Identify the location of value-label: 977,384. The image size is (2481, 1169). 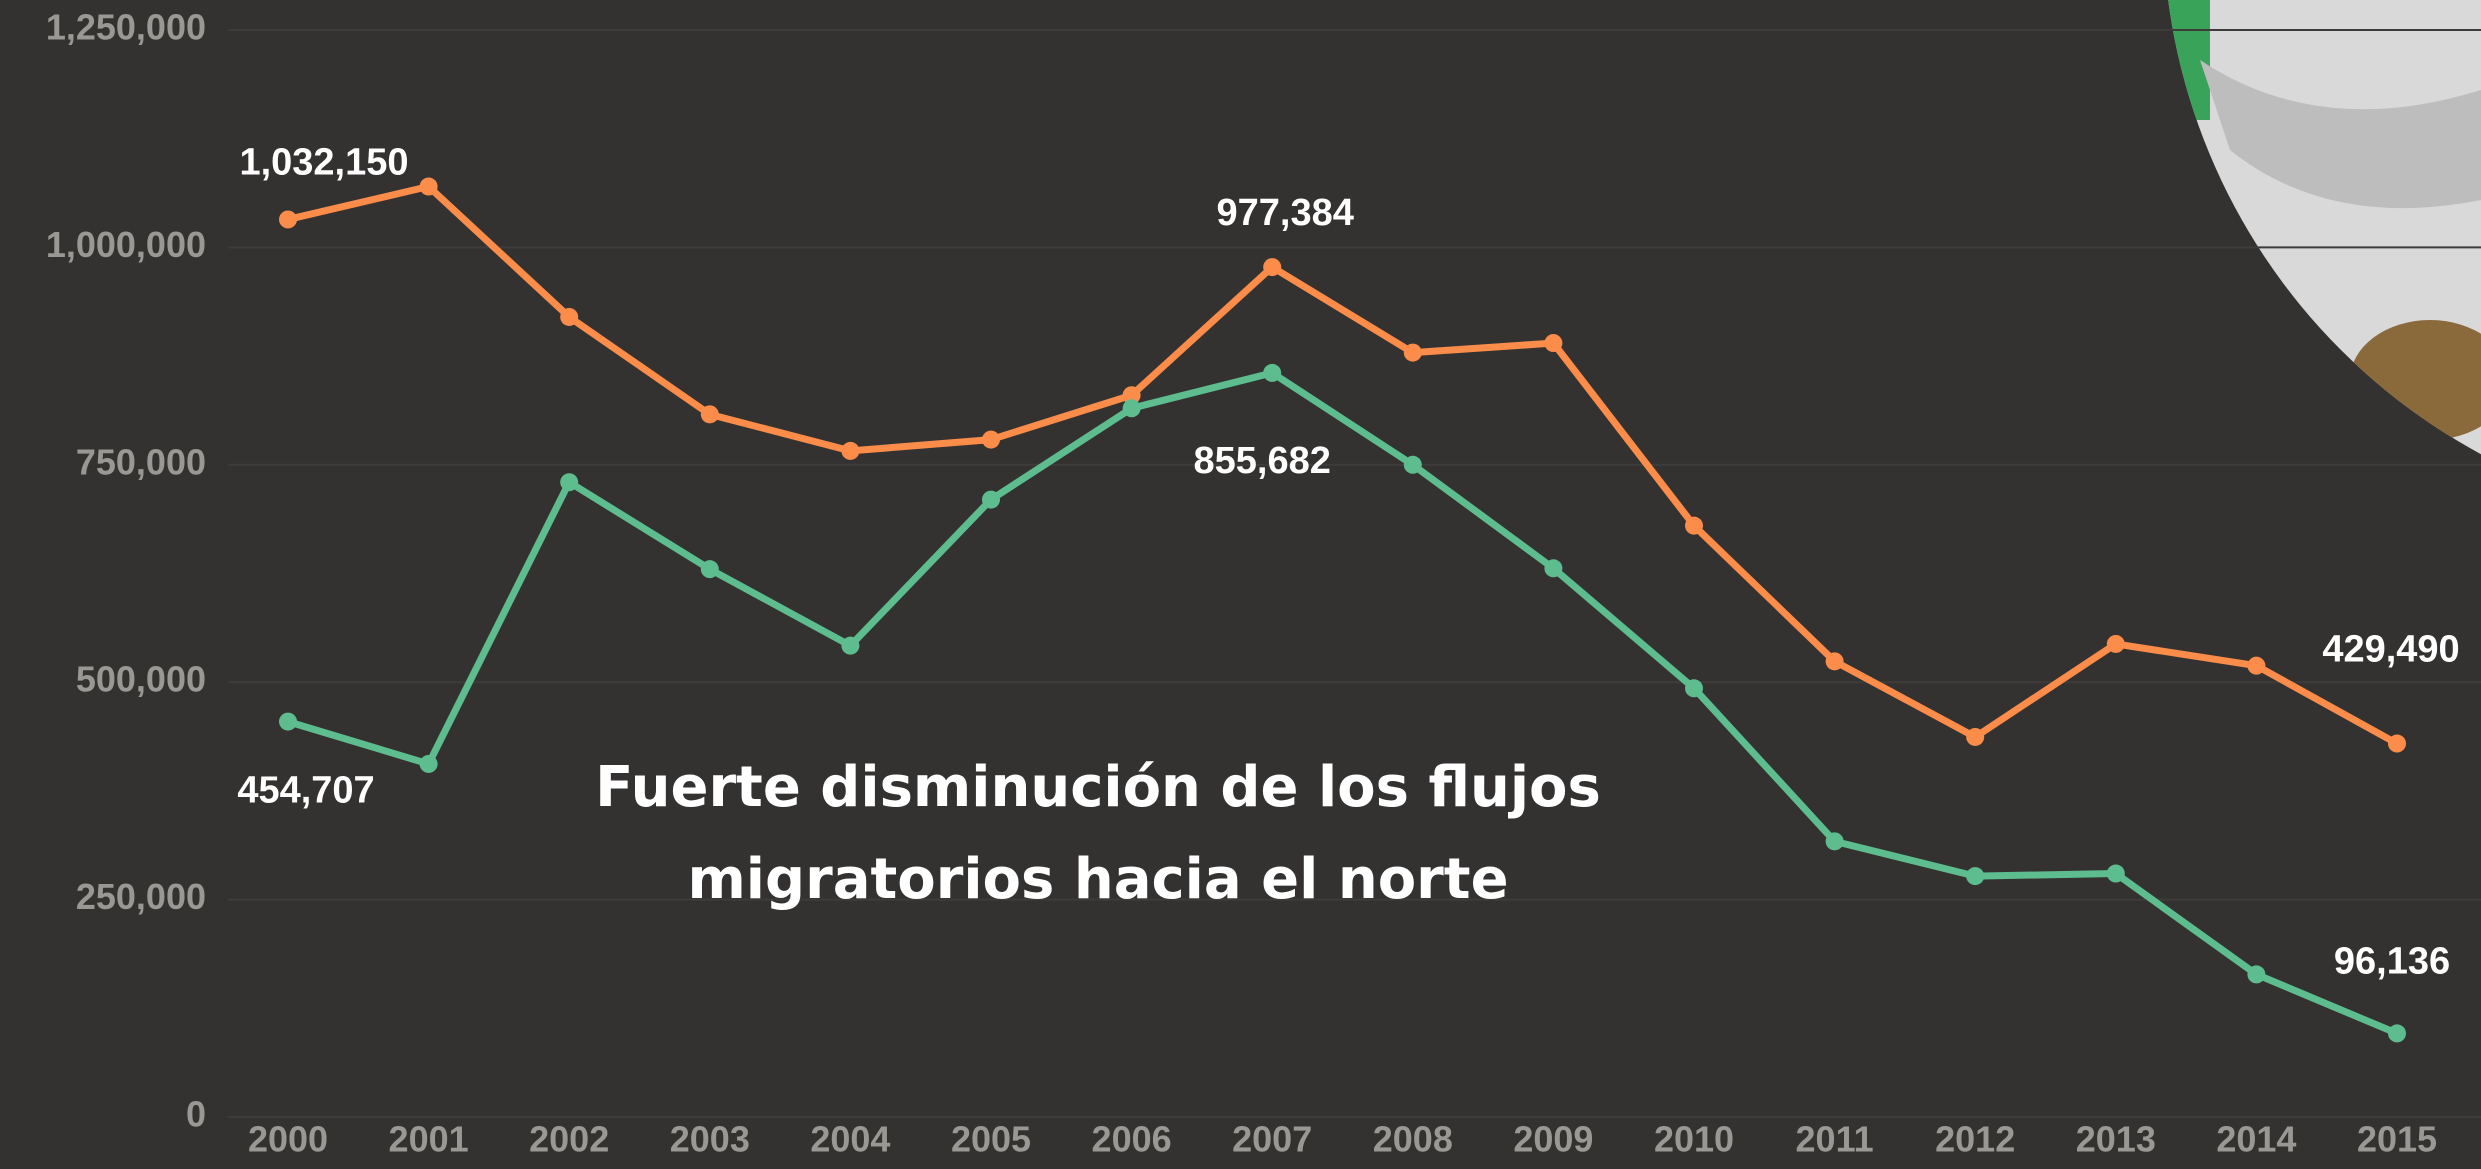
(1285, 213).